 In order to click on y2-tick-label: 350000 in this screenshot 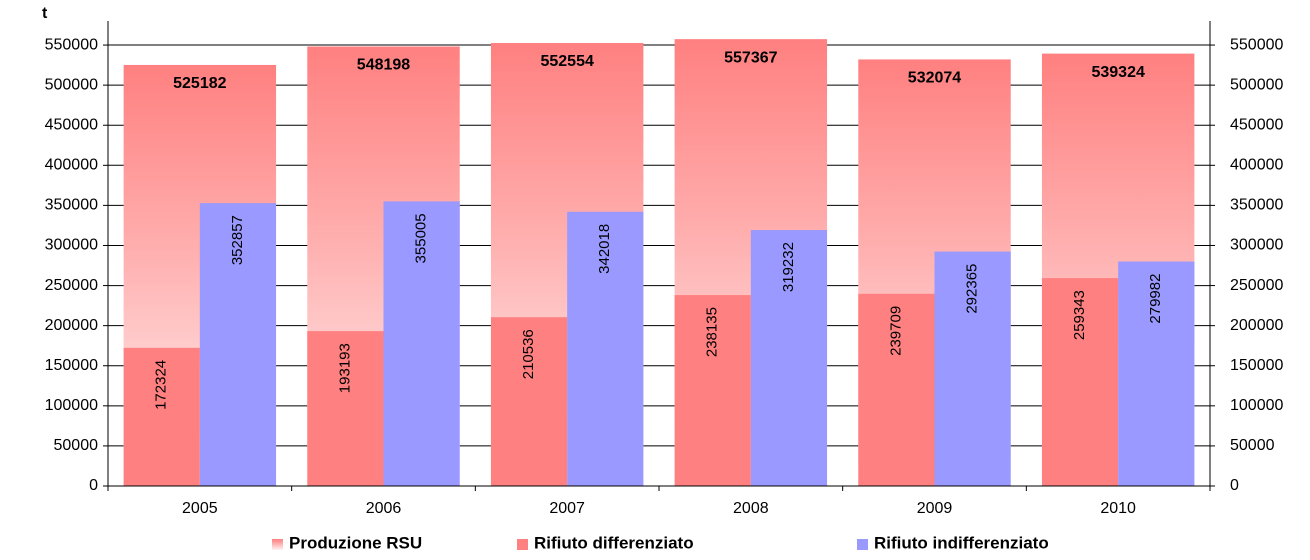, I will do `click(1256, 205)`.